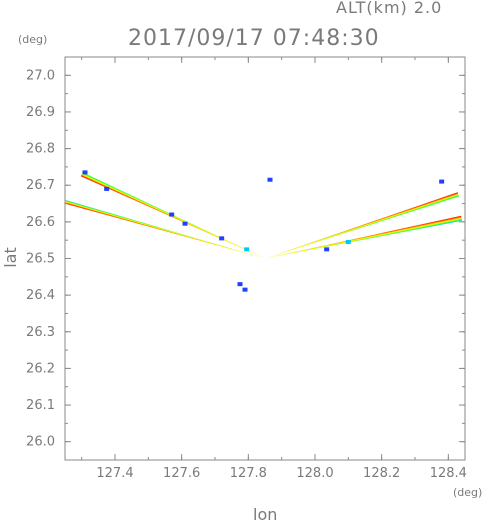 This screenshot has width=491, height=524. Describe the element at coordinates (40, 185) in the screenshot. I see `y-tick-label: 26.7` at that location.